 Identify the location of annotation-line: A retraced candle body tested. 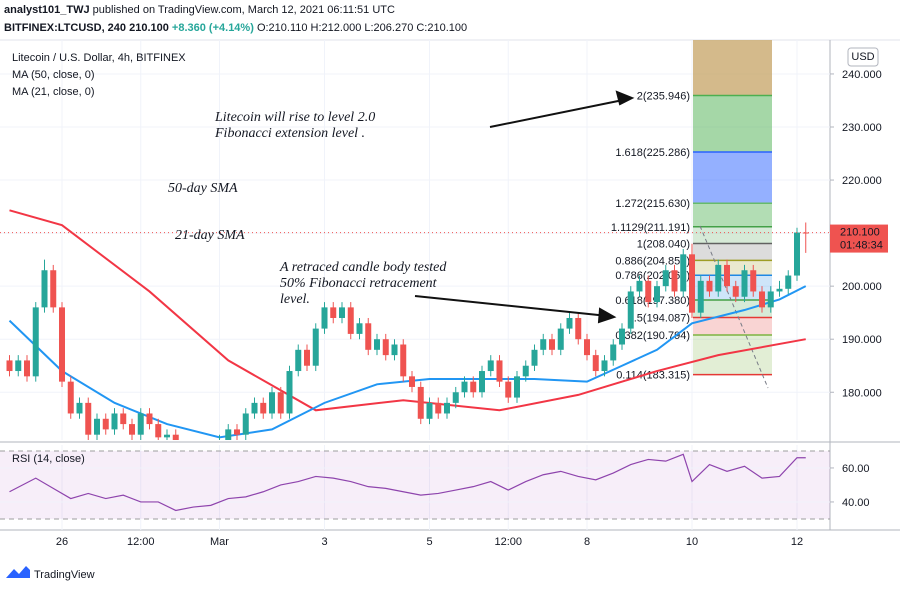
(363, 267).